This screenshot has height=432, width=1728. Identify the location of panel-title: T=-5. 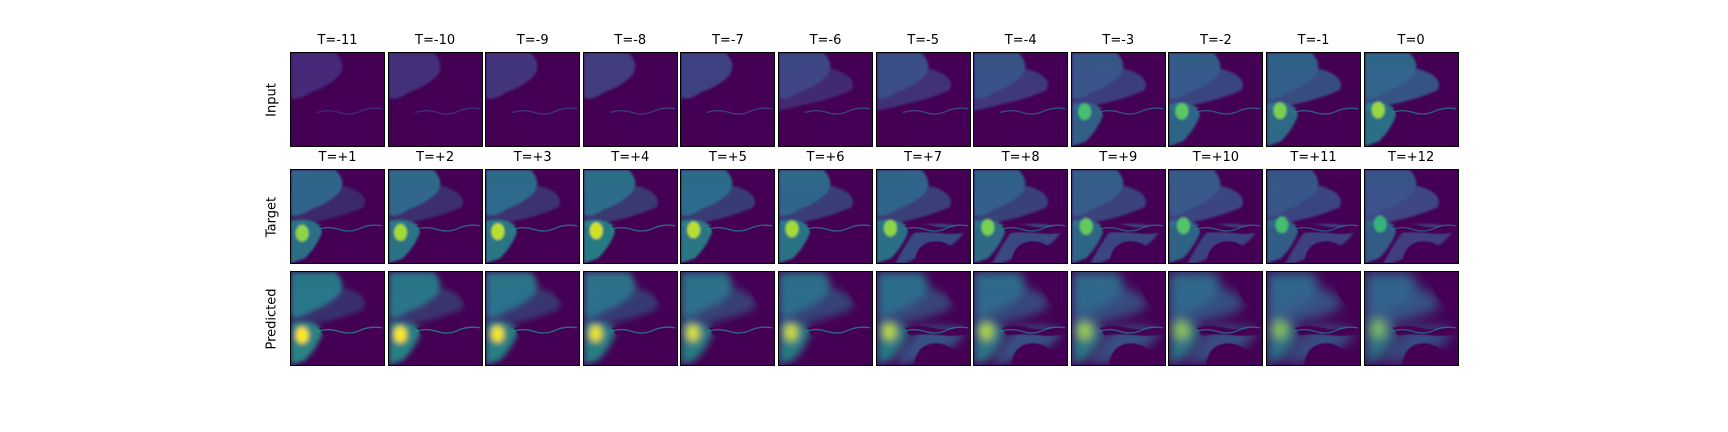
(923, 40).